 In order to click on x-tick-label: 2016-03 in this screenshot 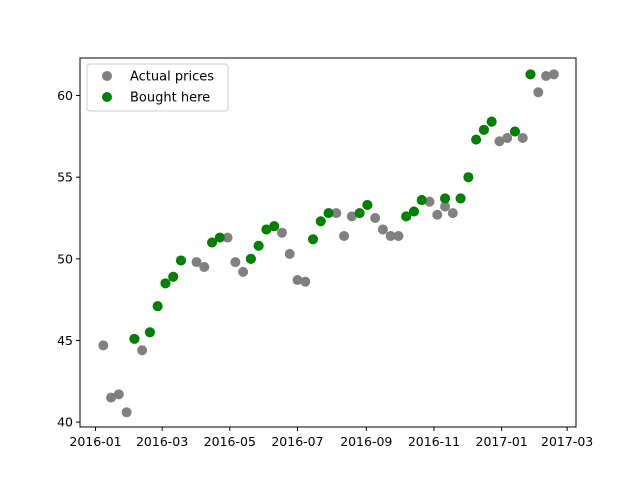, I will do `click(162, 441)`.